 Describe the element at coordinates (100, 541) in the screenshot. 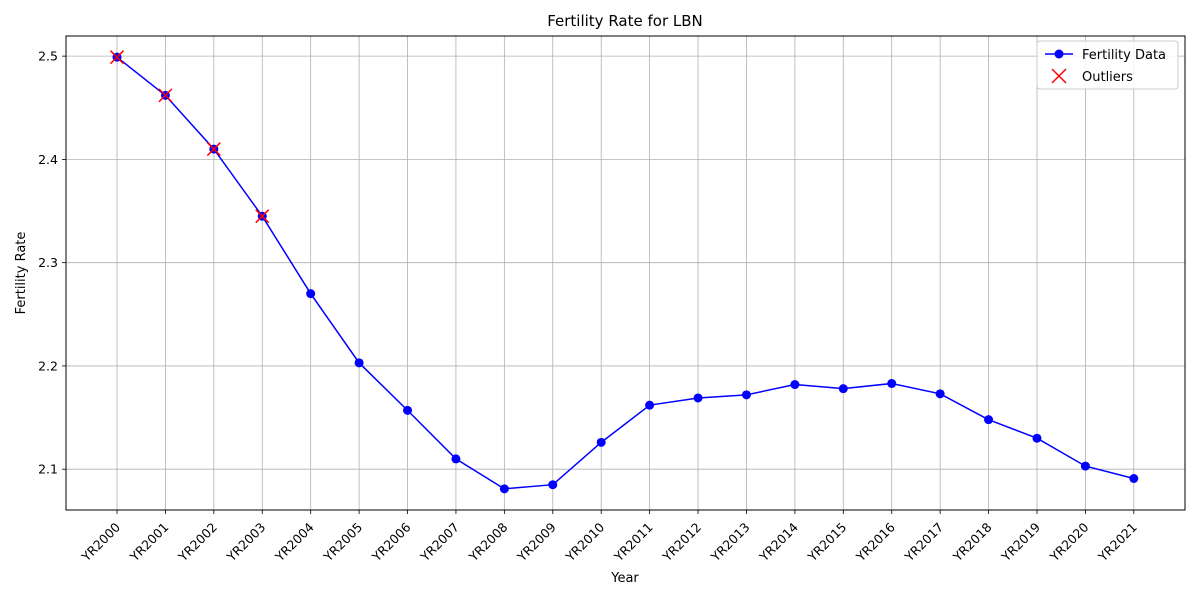

I see `x-tick-label: YR2000` at that location.